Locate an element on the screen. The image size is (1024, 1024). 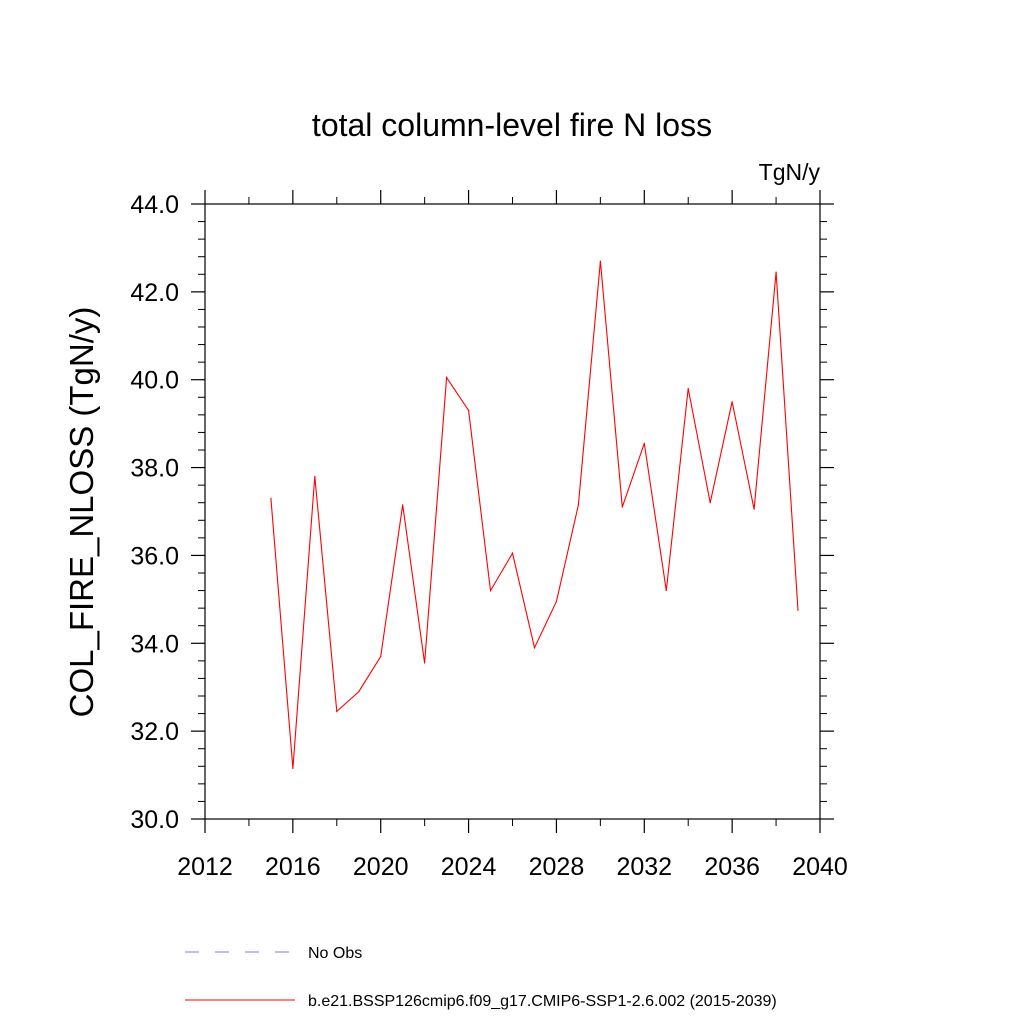
x-tick-label: 2024 is located at coordinates (469, 867).